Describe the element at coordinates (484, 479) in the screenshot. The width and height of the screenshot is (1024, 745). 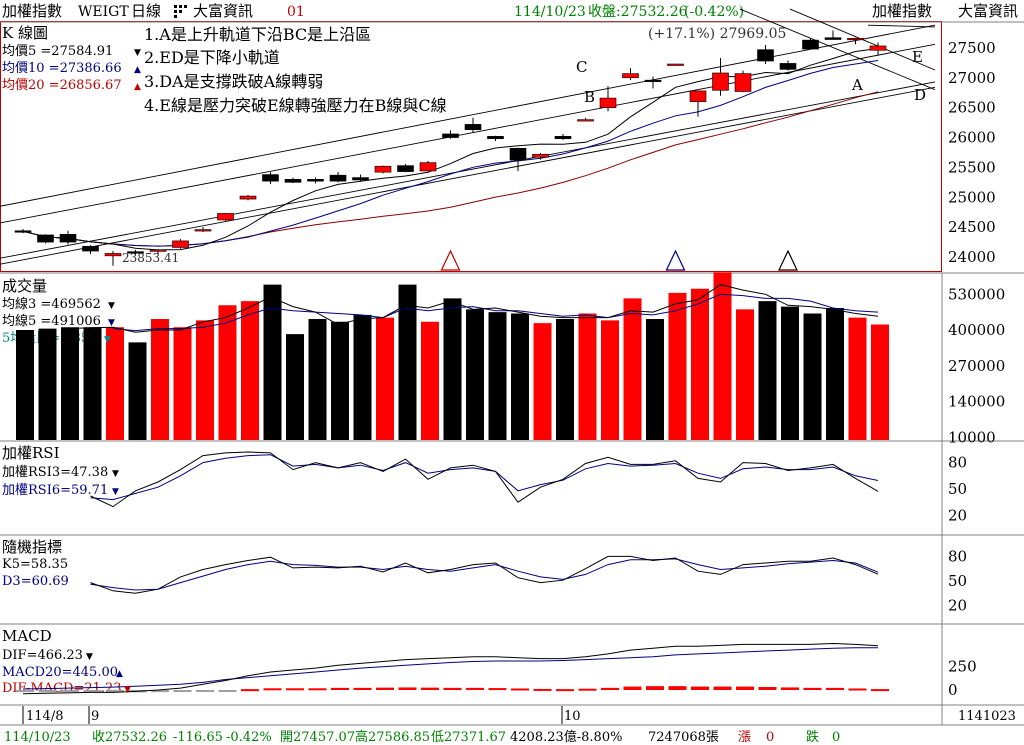
I see `rsi-plot` at that location.